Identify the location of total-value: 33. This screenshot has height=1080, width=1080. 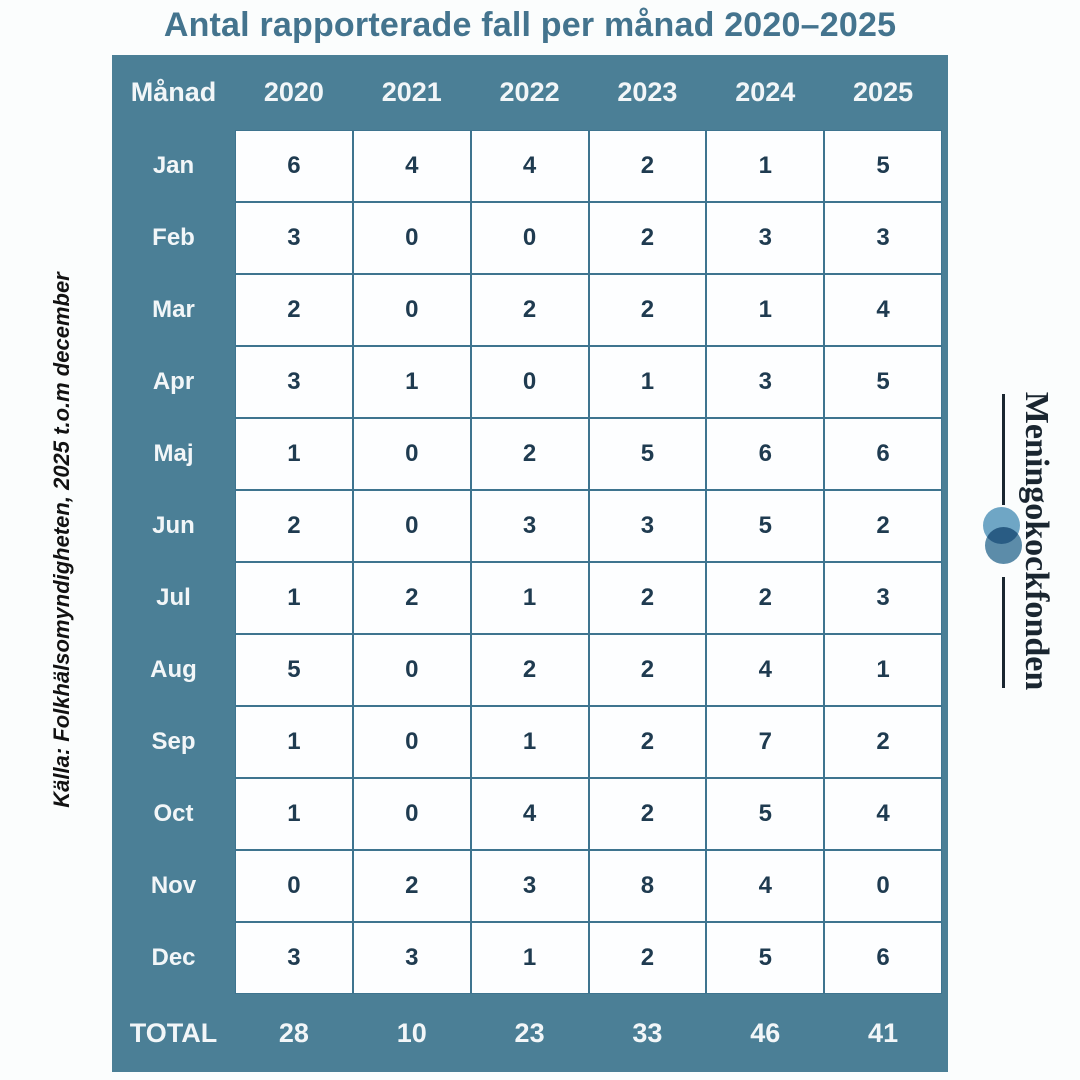
(647, 1032).